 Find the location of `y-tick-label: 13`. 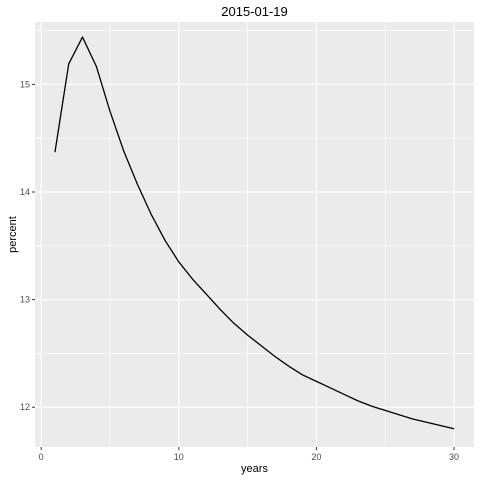

y-tick-label: 13 is located at coordinates (25, 300).